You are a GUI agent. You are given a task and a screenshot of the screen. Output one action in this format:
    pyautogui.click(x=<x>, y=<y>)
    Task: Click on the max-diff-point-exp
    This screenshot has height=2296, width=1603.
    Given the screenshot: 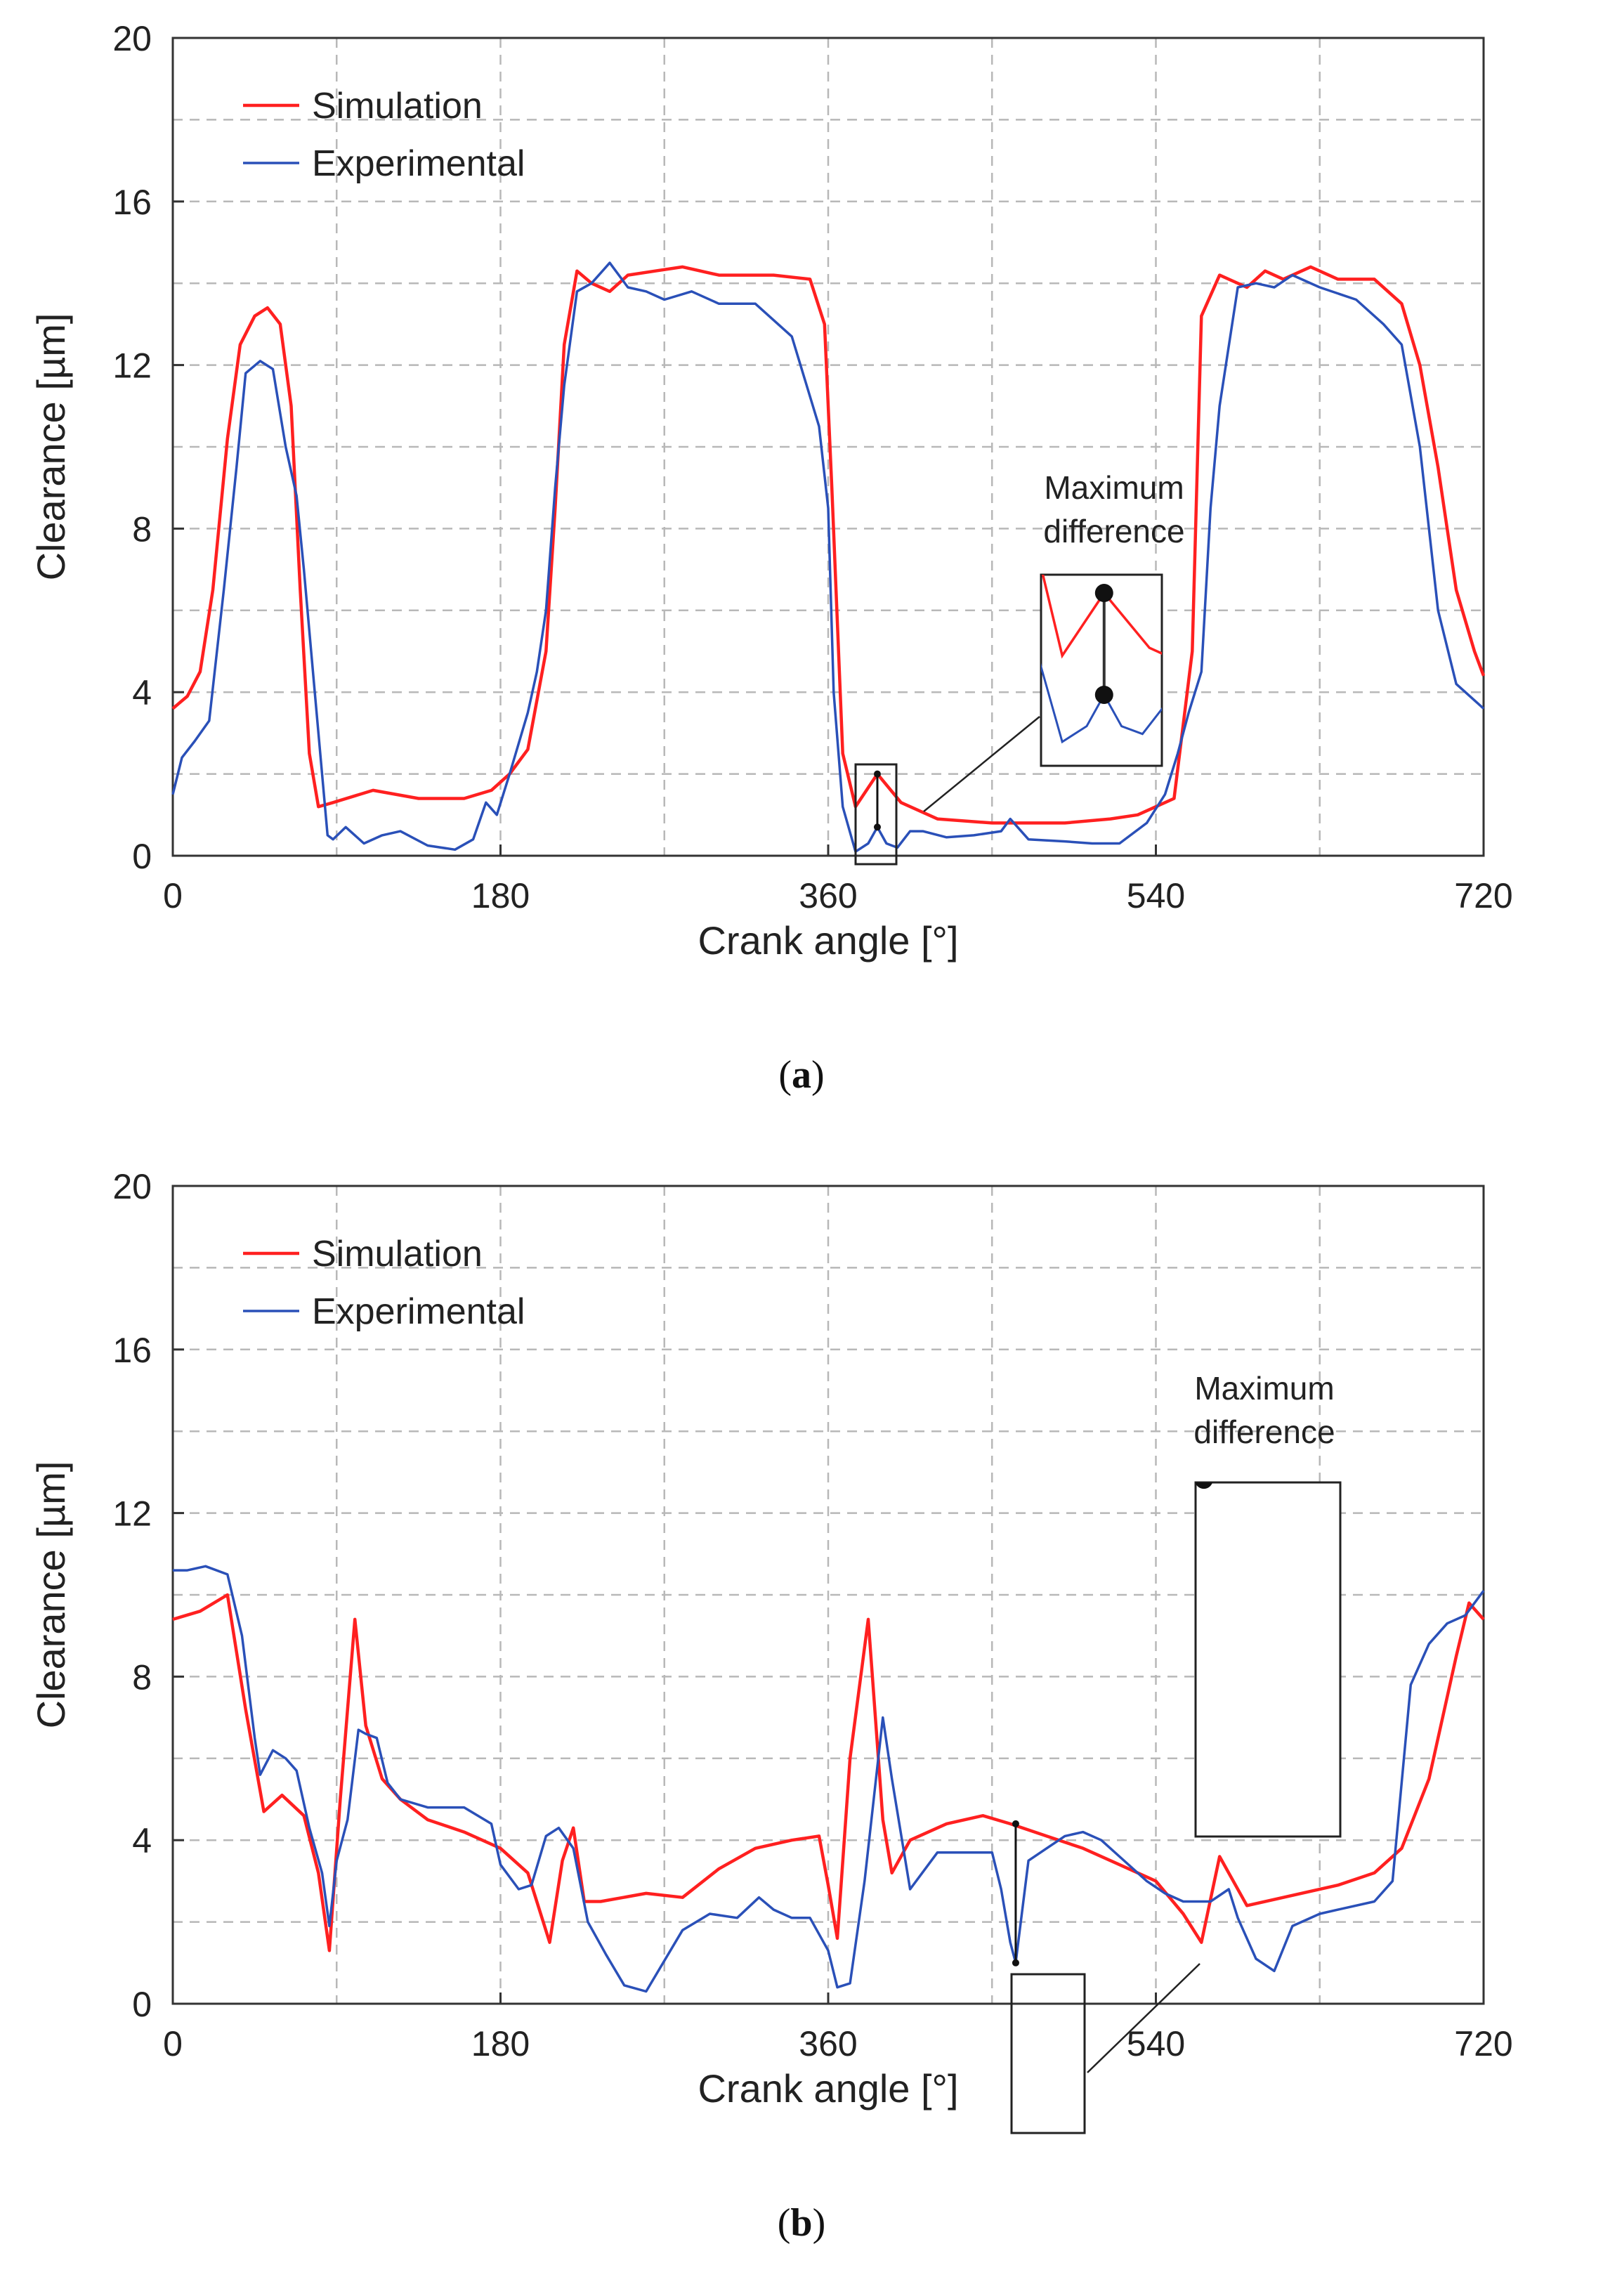 What is the action you would take?
    pyautogui.click(x=877, y=827)
    